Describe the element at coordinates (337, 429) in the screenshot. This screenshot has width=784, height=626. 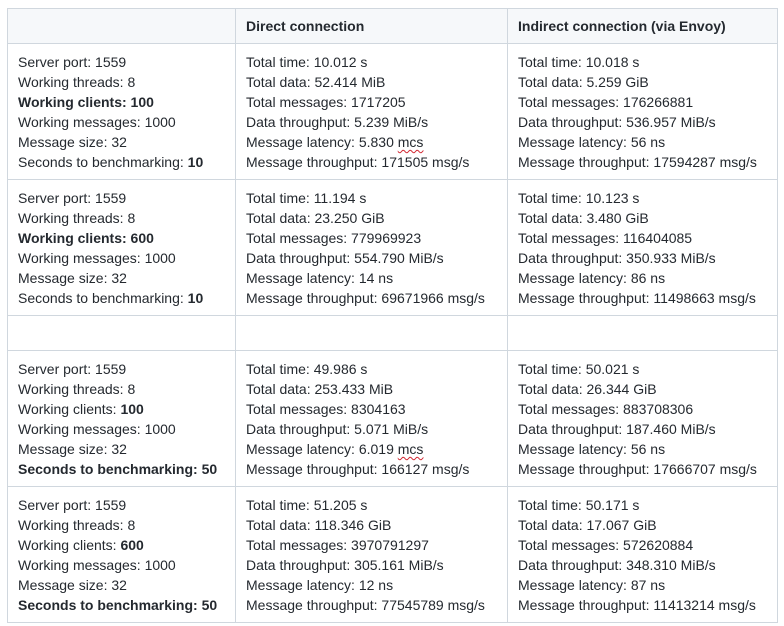
I see `data-throughput: Data throughput: 5.071 MiB/s` at that location.